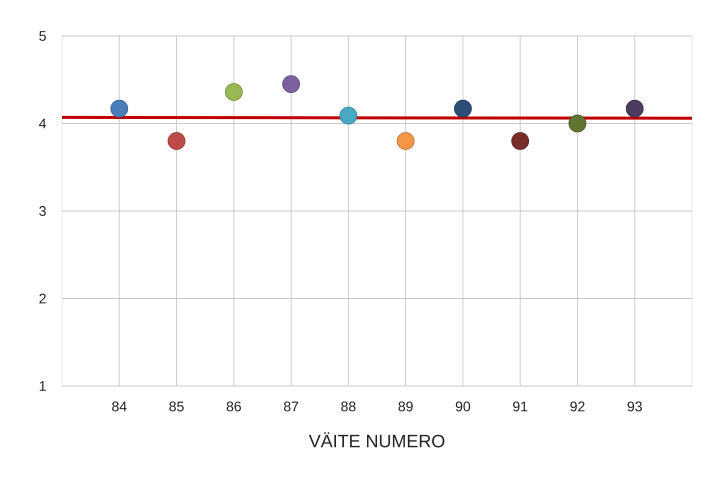  I want to click on x-tick-label: 93, so click(635, 407).